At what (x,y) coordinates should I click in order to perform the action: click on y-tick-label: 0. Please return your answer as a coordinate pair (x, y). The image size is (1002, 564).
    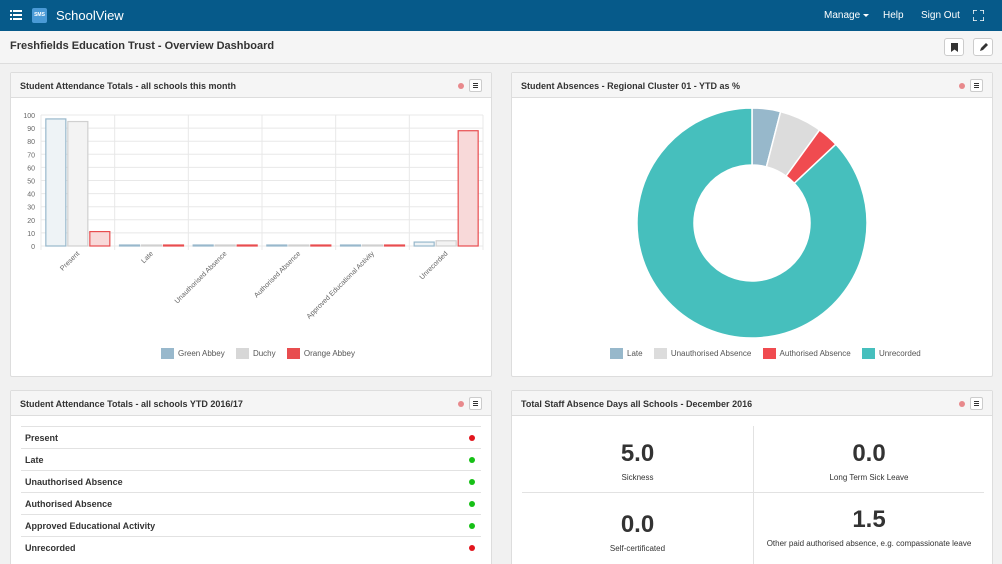
    Looking at the image, I should click on (33, 247).